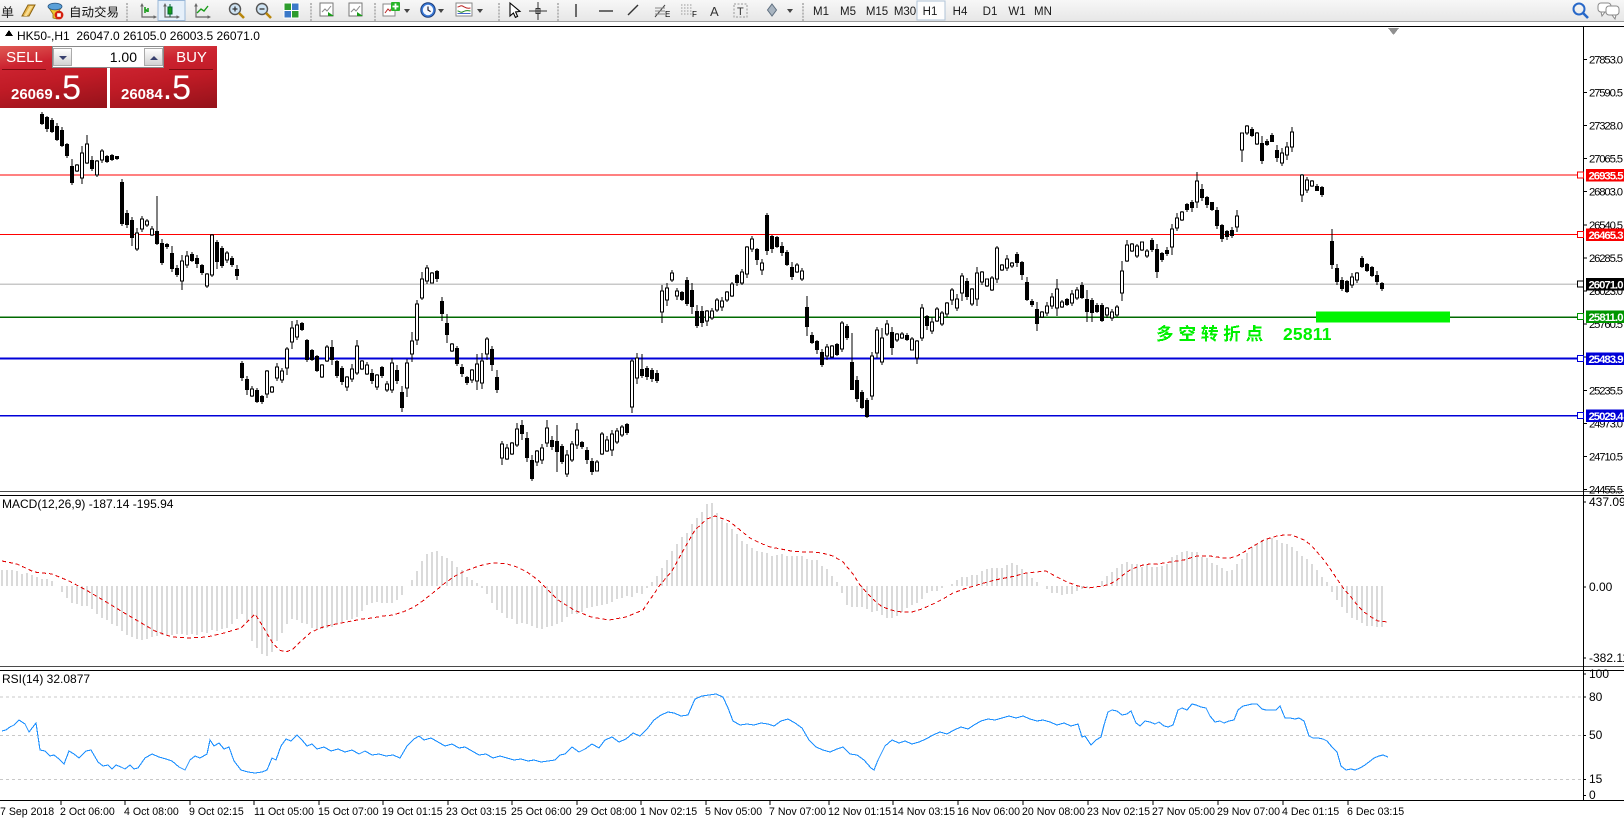 Image resolution: width=1624 pixels, height=822 pixels. Describe the element at coordinates (87, 812) in the screenshot. I see `svg-text: 2 Oct 06:00` at that location.